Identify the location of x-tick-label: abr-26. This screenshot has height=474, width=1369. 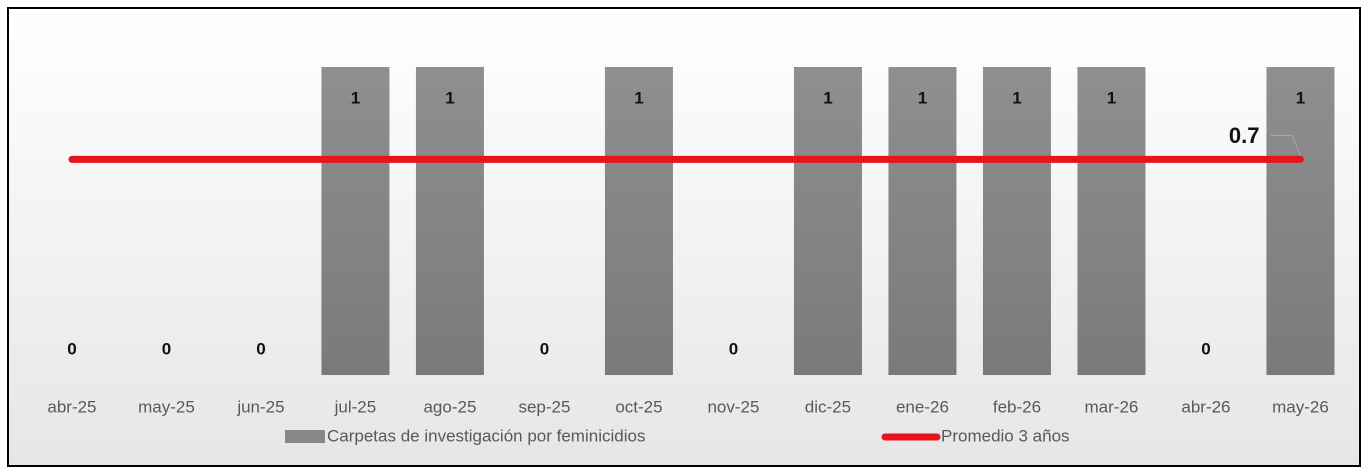
(1205, 406).